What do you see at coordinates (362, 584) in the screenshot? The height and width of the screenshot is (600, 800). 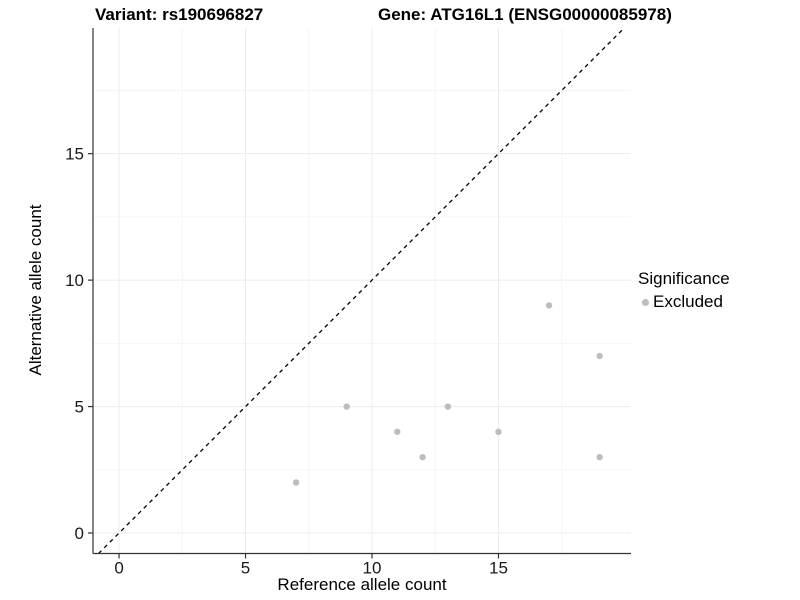 I see `x-axis-title: Reference allele count` at bounding box center [362, 584].